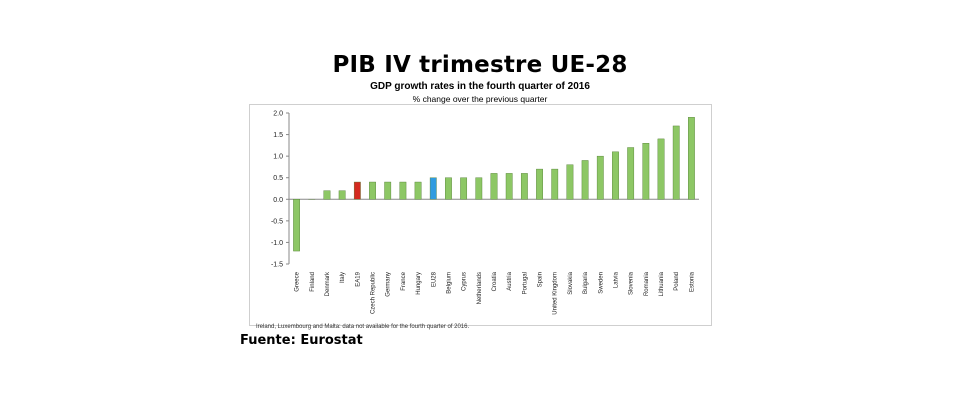  What do you see at coordinates (404, 280) in the screenshot?
I see `x-tick-label: France` at bounding box center [404, 280].